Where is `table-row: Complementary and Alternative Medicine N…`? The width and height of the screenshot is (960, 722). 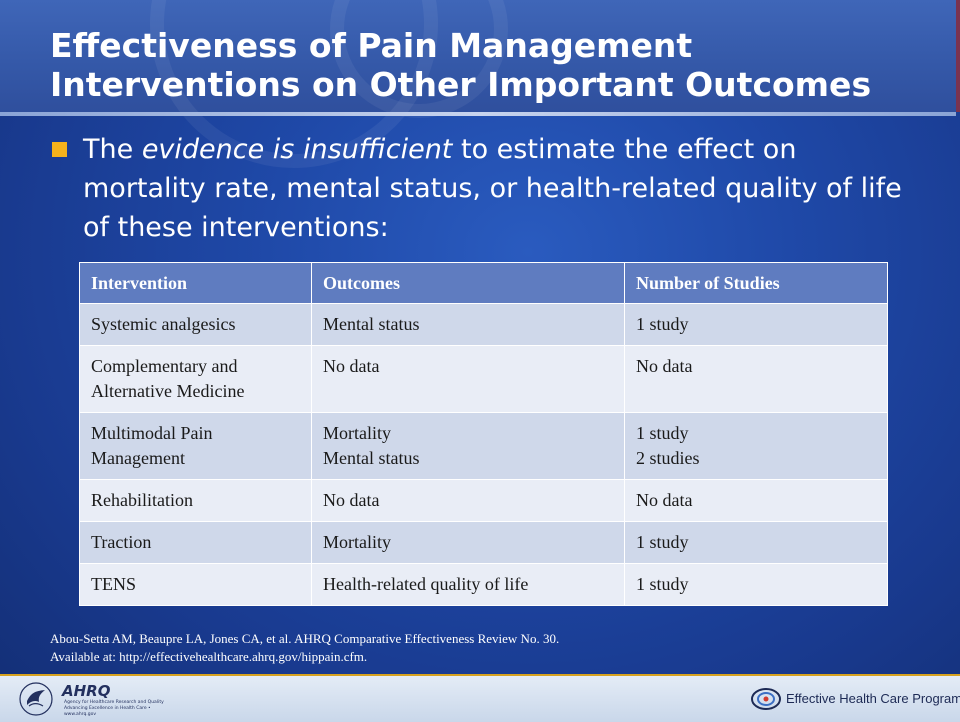
table-row: Complementary and Alternative Medicine N… is located at coordinates (483, 379).